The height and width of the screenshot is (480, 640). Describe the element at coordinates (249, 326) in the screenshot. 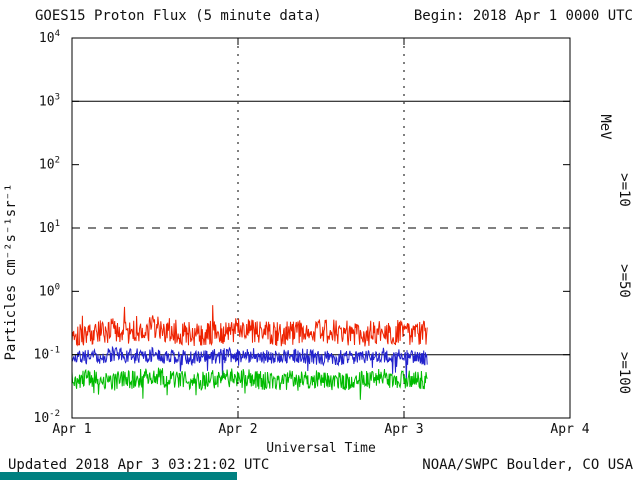

I see `series-line-ge10` at that location.